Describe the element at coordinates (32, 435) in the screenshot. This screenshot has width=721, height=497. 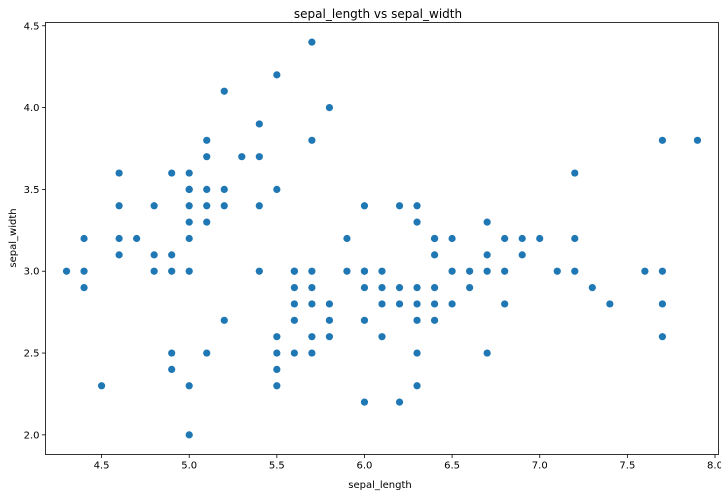
I see `y-tick-label: 2.0` at that location.